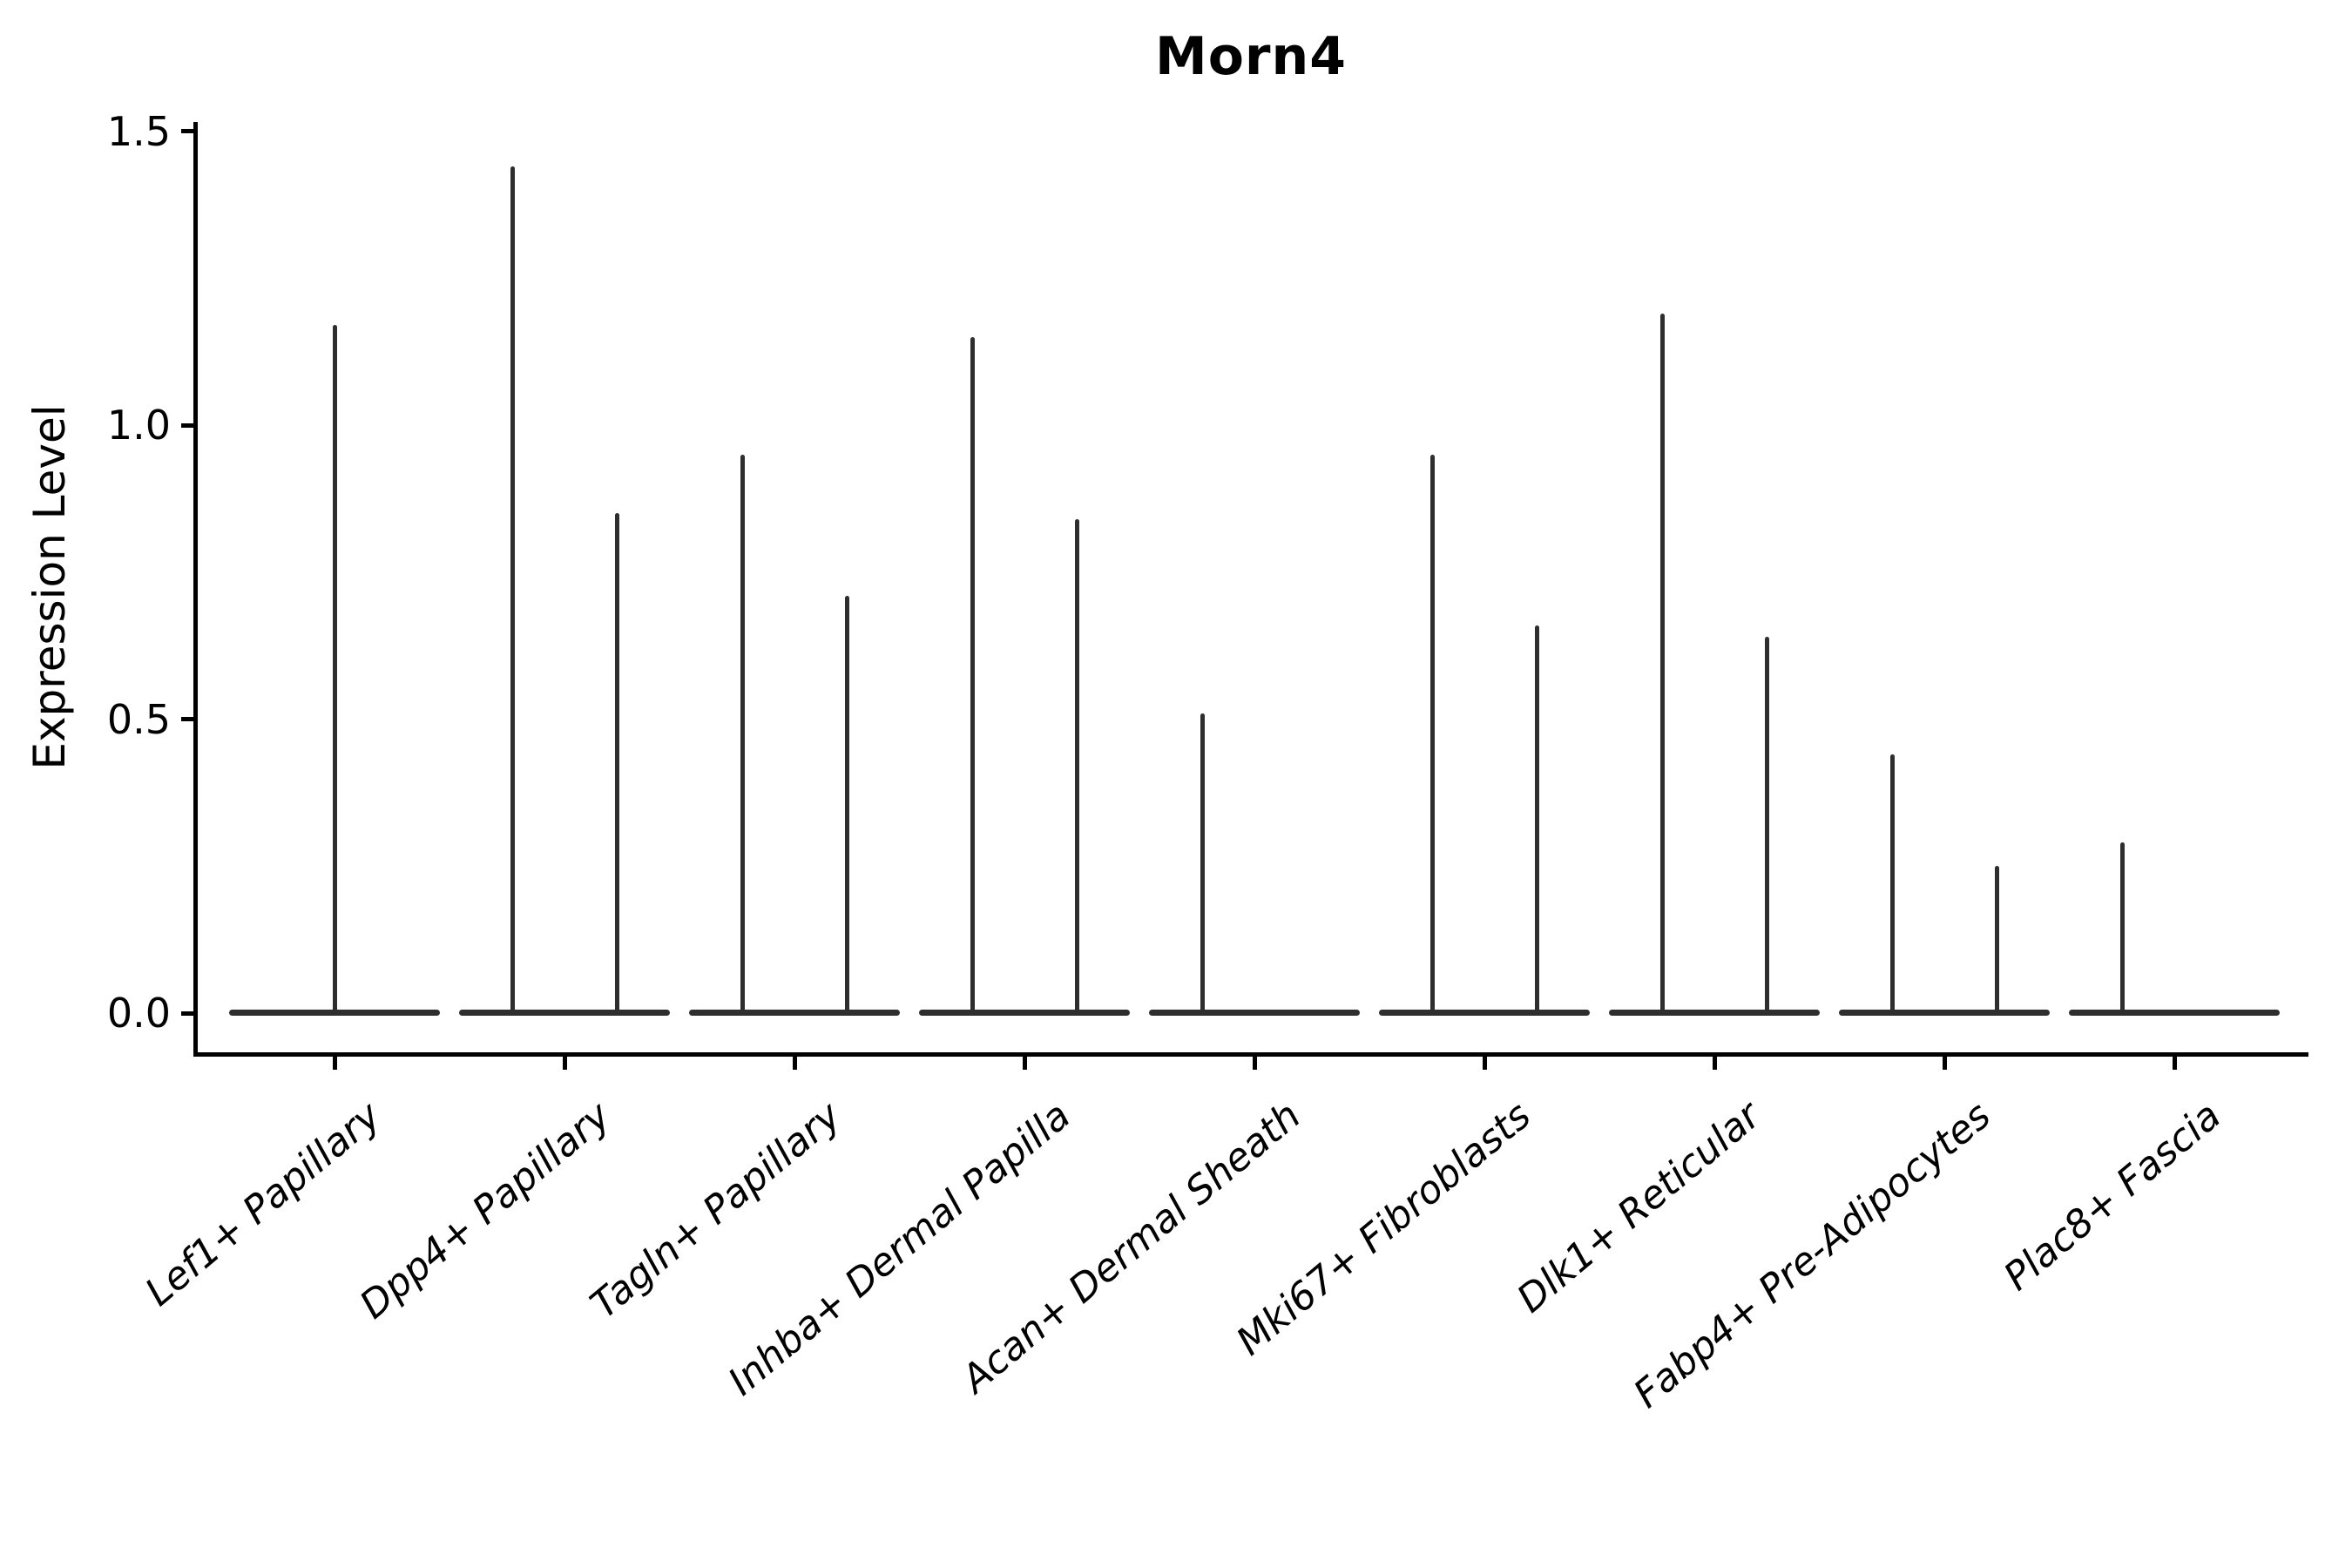  Describe the element at coordinates (263, 1204) in the screenshot. I see `x-tick-label-text: Lef1+ Papillary` at that location.